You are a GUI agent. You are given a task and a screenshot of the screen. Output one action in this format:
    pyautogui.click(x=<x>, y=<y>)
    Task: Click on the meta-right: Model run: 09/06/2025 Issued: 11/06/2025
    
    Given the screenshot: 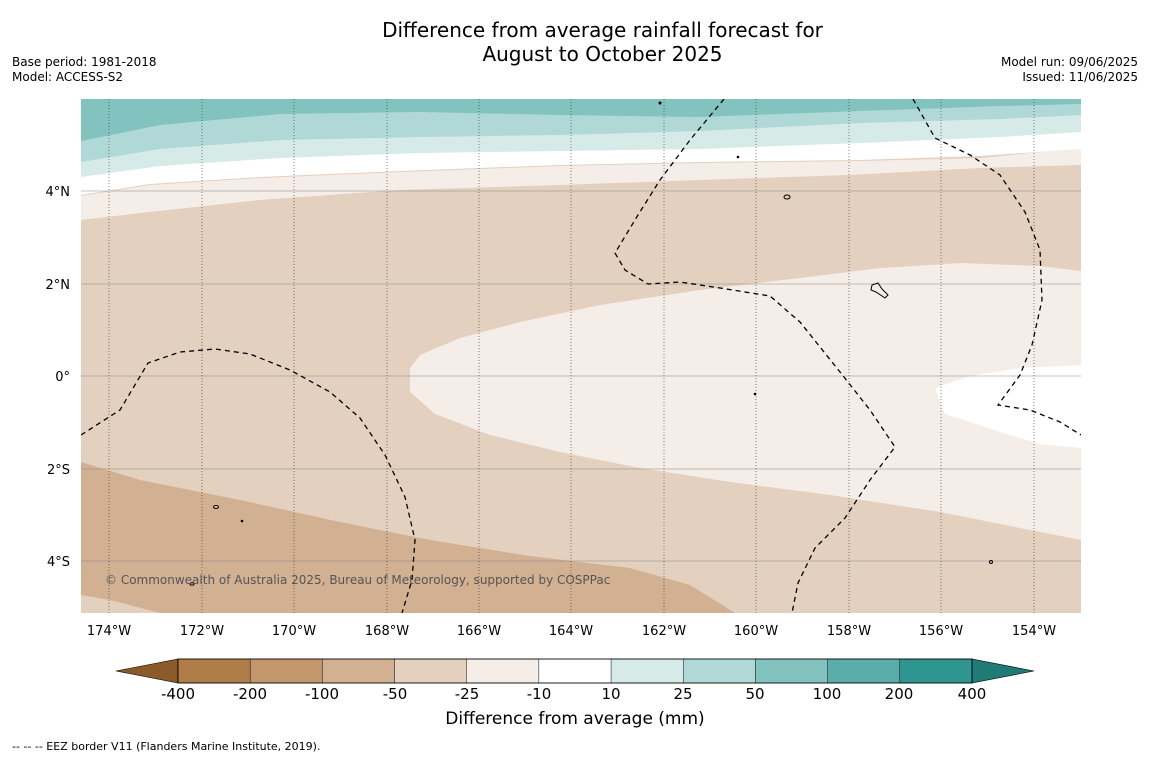 What is the action you would take?
    pyautogui.click(x=1069, y=70)
    